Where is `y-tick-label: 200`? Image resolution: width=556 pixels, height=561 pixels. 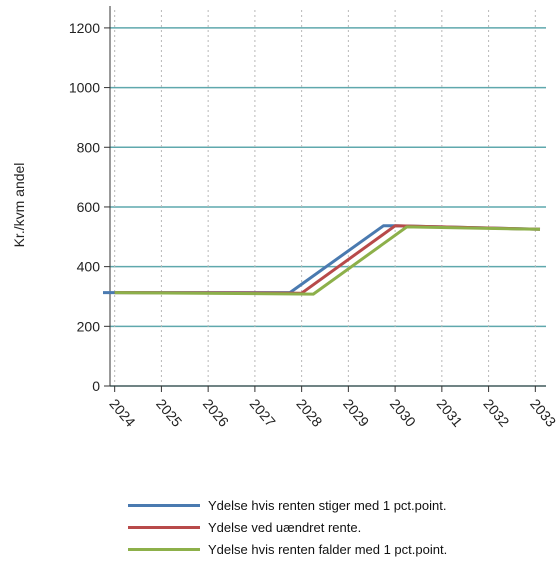 y-tick-label: 200 is located at coordinates (89, 326).